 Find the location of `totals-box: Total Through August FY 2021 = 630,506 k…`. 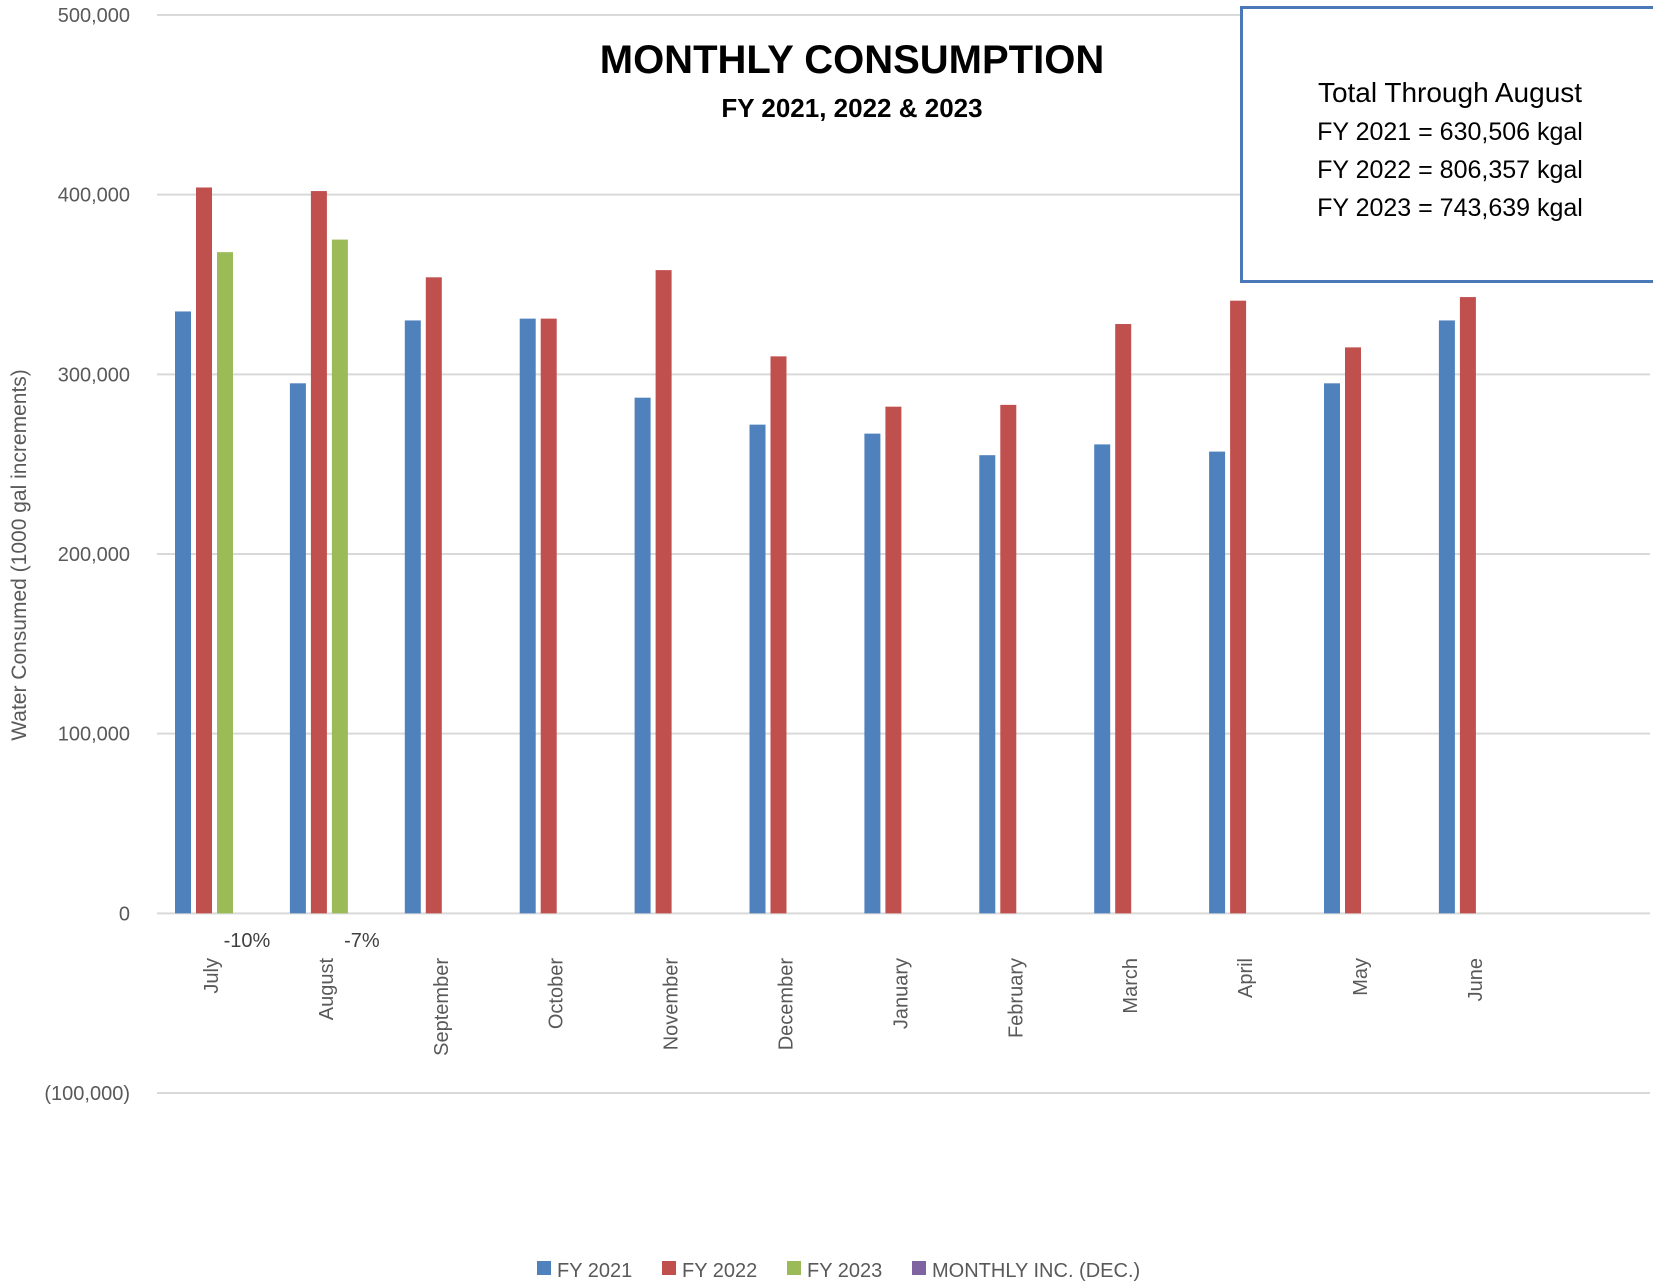

totals-box: Total Through August FY 2021 = 630,506 k… is located at coordinates (1446, 144).